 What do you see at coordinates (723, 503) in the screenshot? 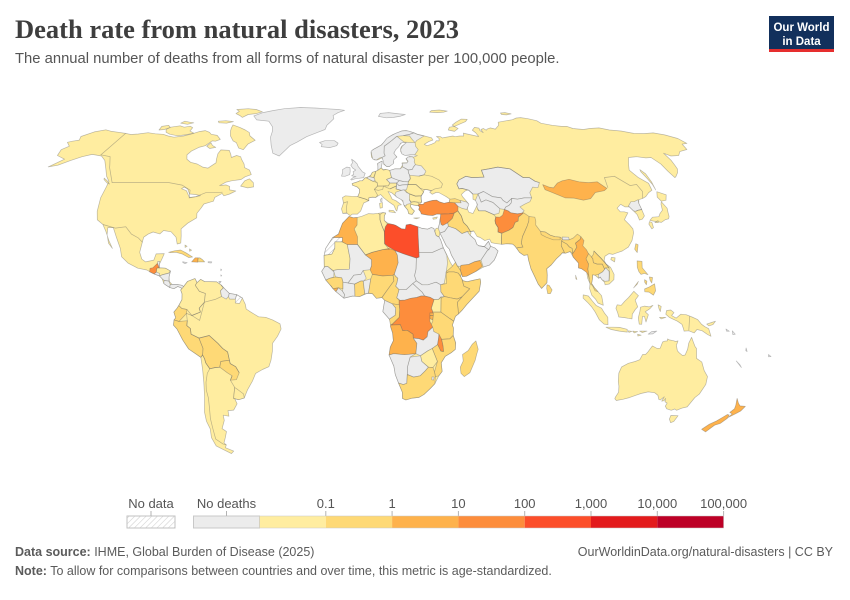
I see `svg-text: 100,000` at bounding box center [723, 503].